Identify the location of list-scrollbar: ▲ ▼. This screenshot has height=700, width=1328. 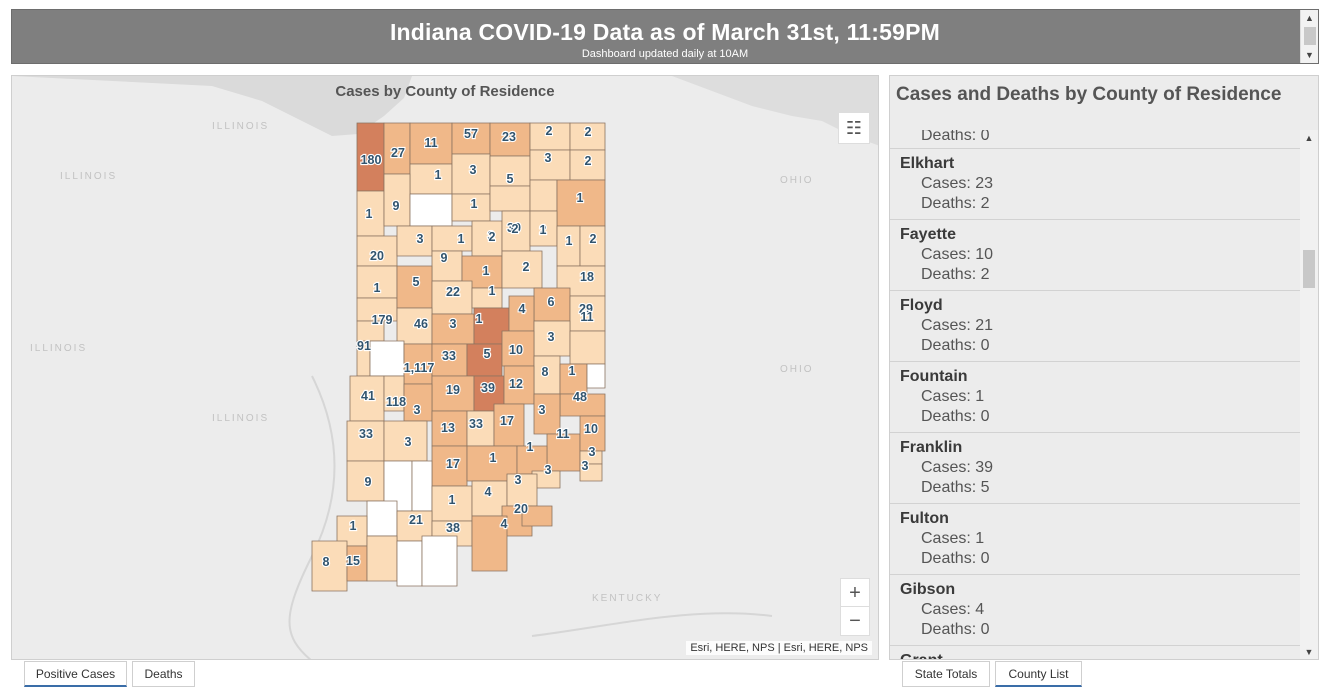
(1309, 394).